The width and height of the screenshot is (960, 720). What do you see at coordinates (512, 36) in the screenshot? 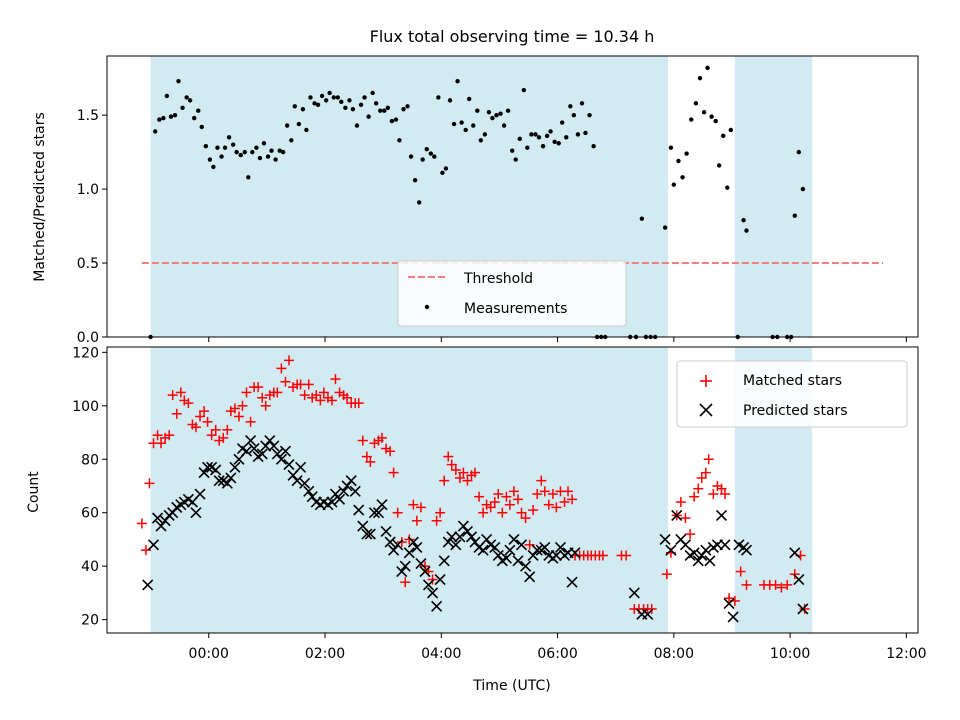
I see `figure-title: Flux total observing time = 10.34 h` at bounding box center [512, 36].